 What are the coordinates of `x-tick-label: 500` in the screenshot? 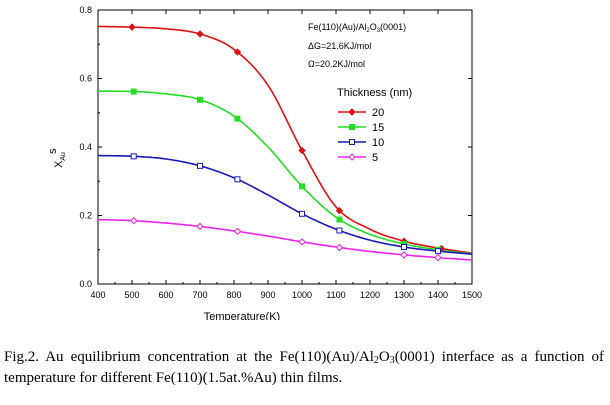 It's located at (131, 295).